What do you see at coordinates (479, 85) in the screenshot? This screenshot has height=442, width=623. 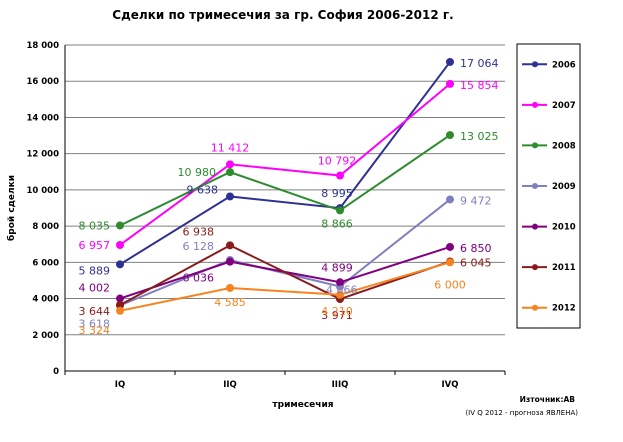 I see `data-label-2007: 15 854` at bounding box center [479, 85].